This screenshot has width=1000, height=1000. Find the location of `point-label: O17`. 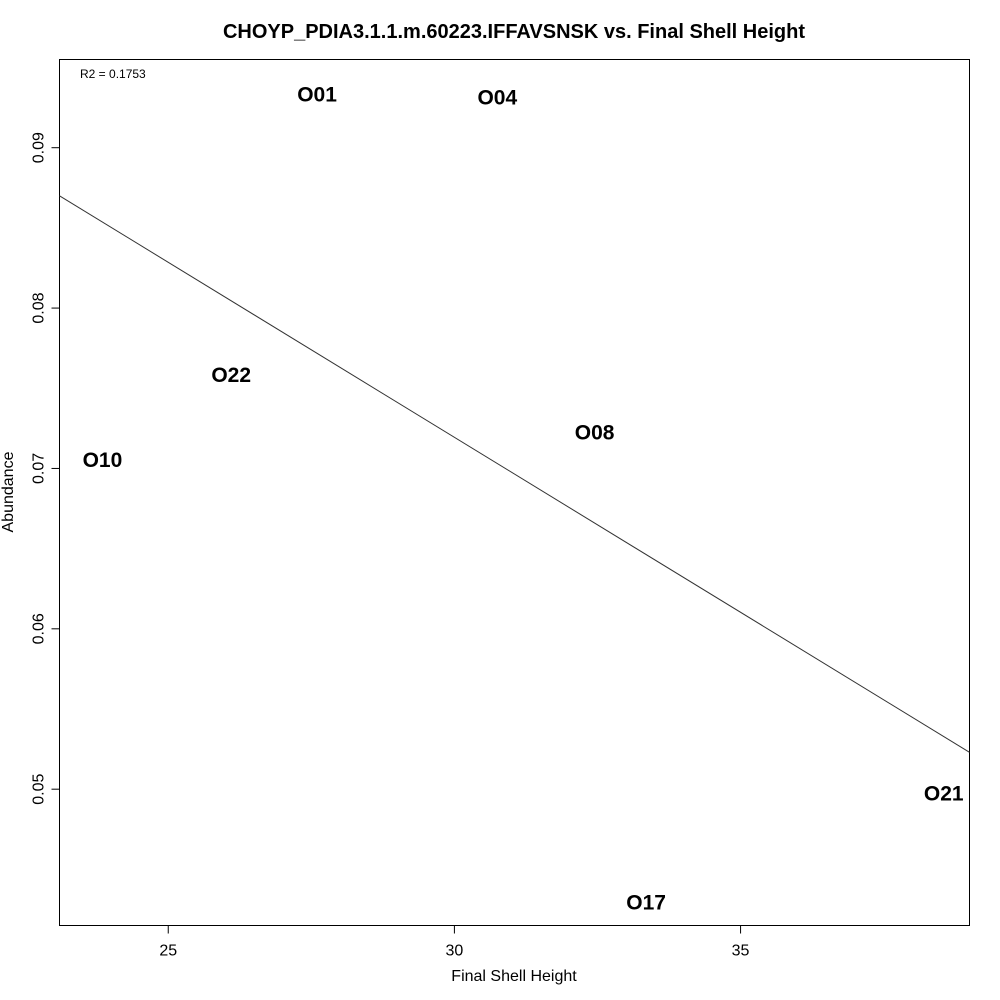

point-label: O17 is located at coordinates (646, 903).